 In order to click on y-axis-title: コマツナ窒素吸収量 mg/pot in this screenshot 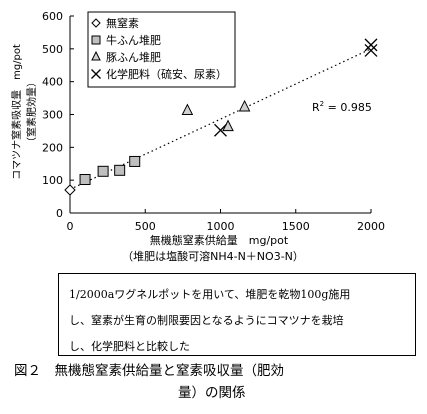, I will do `click(16, 112)`.